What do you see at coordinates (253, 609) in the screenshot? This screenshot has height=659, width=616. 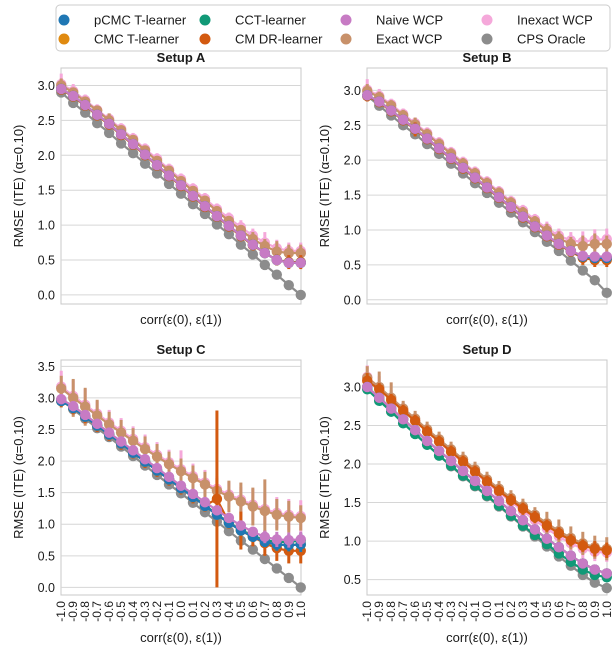 I see `x-tick-label: 0.6` at bounding box center [253, 609].